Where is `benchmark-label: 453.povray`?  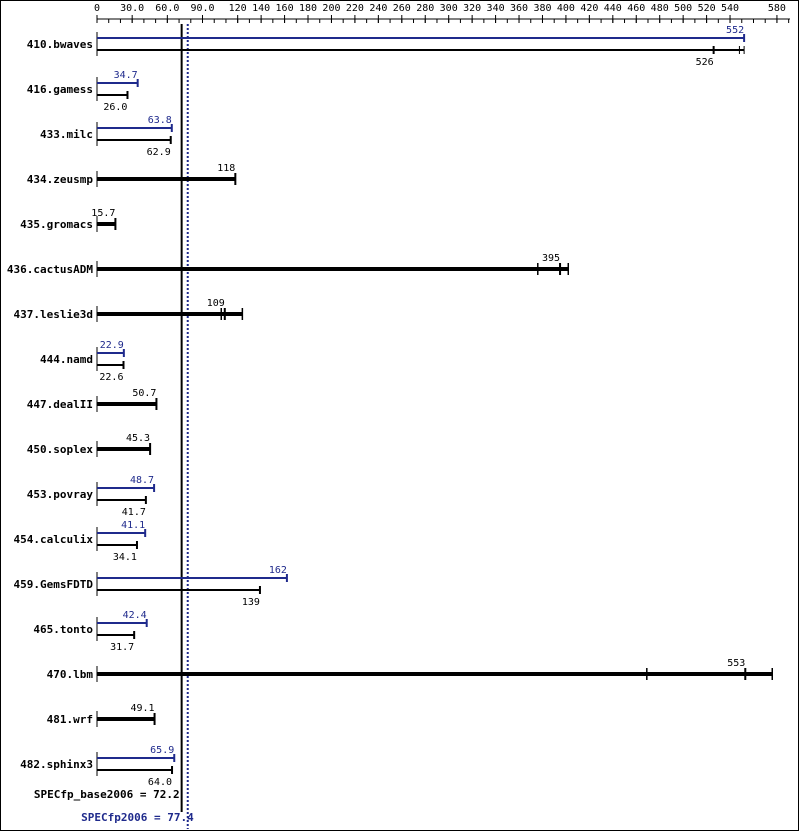
benchmark-label: 453.povray is located at coordinates (60, 494).